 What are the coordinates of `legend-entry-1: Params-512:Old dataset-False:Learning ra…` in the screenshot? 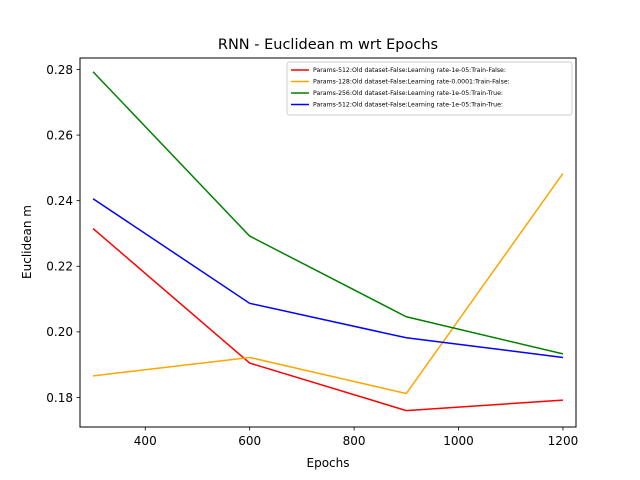 It's located at (409, 70).